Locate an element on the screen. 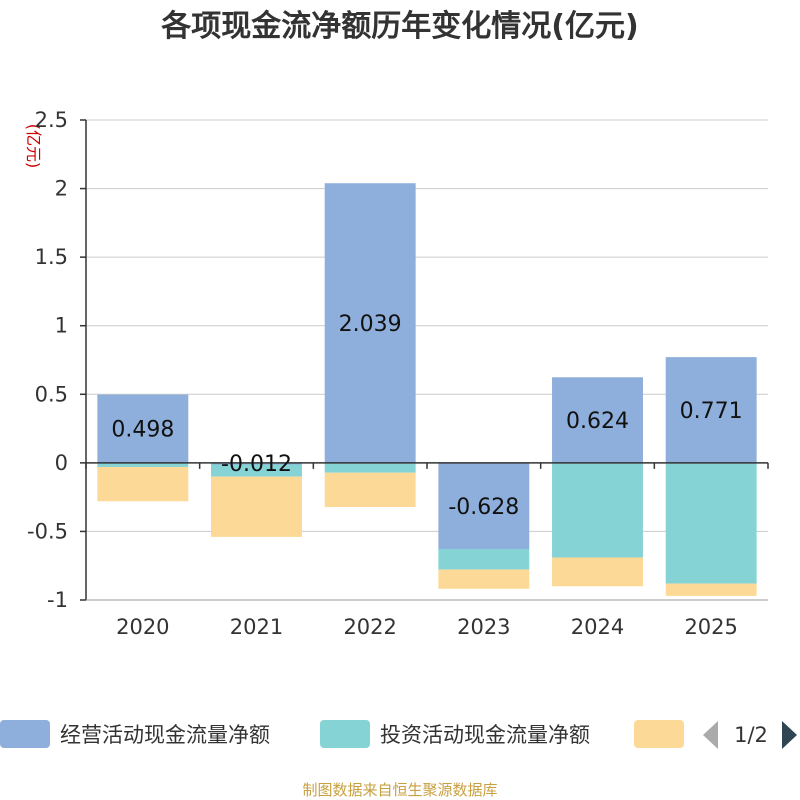  bar-segment-2-2025 is located at coordinates (711, 523).